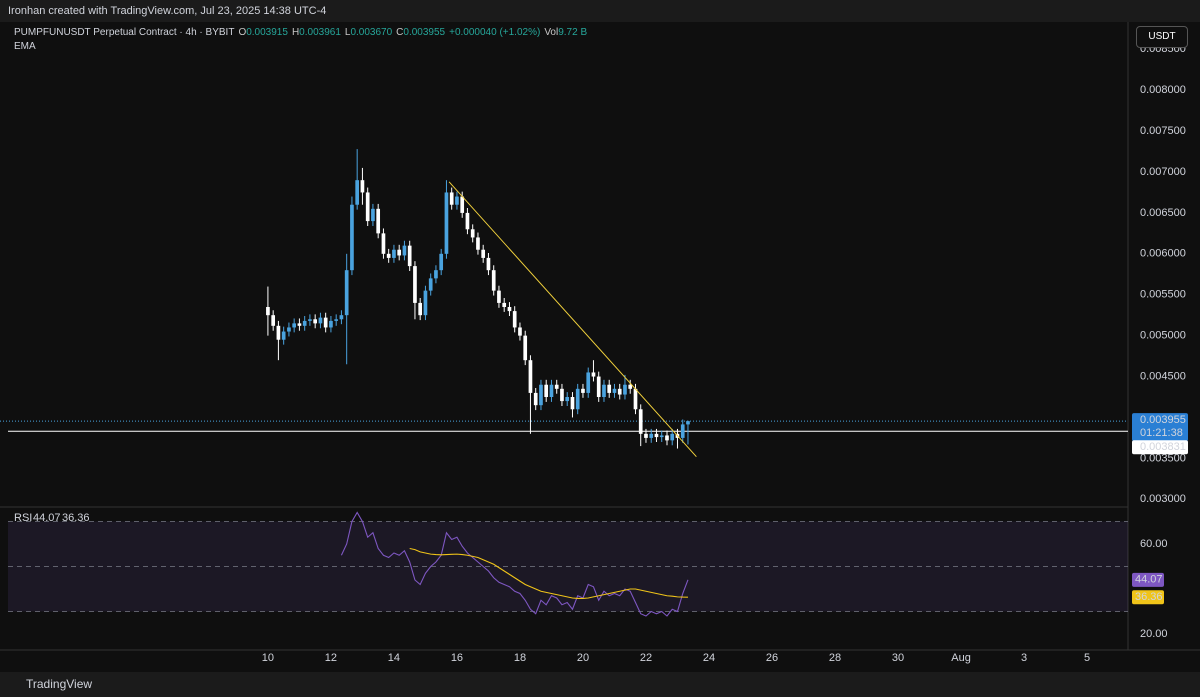  Describe the element at coordinates (331, 658) in the screenshot. I see `x-tick-label: 12` at that location.